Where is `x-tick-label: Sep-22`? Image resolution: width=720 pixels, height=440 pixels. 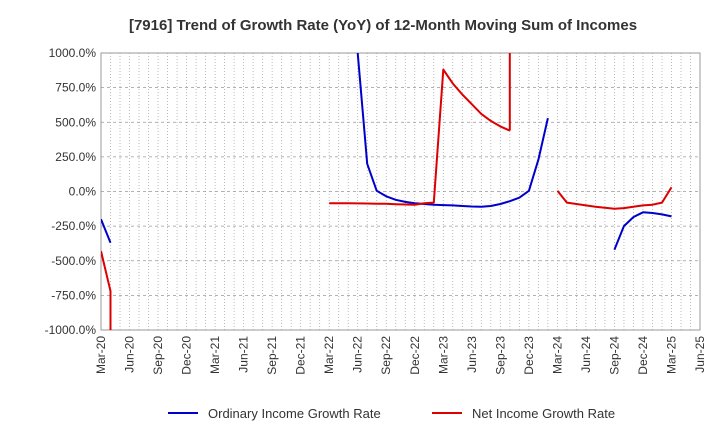 x-tick-label: Sep-22 is located at coordinates (386, 355).